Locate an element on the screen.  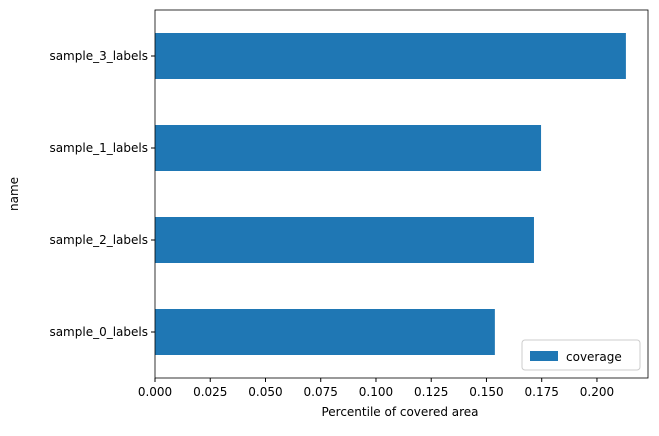
y-tick-label: sample_0_labels is located at coordinates (98, 332).